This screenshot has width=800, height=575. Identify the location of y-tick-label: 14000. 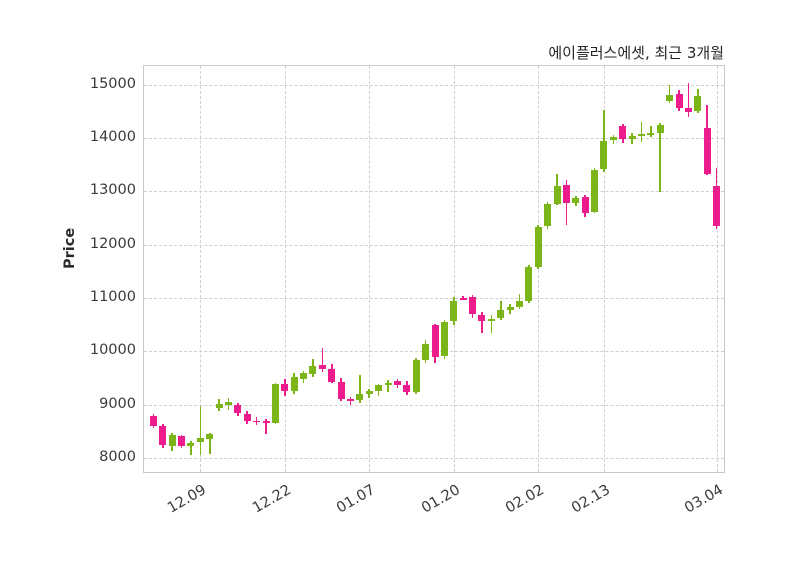
(112, 137).